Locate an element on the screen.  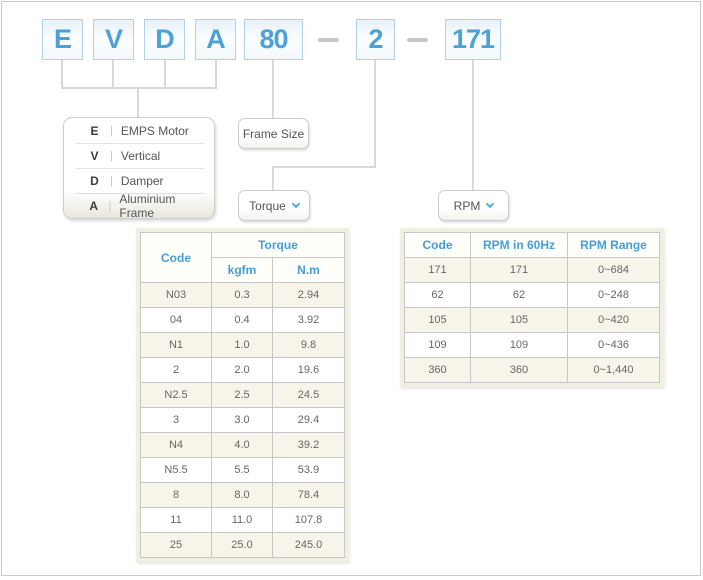
code-torque: 2 is located at coordinates (375, 39).